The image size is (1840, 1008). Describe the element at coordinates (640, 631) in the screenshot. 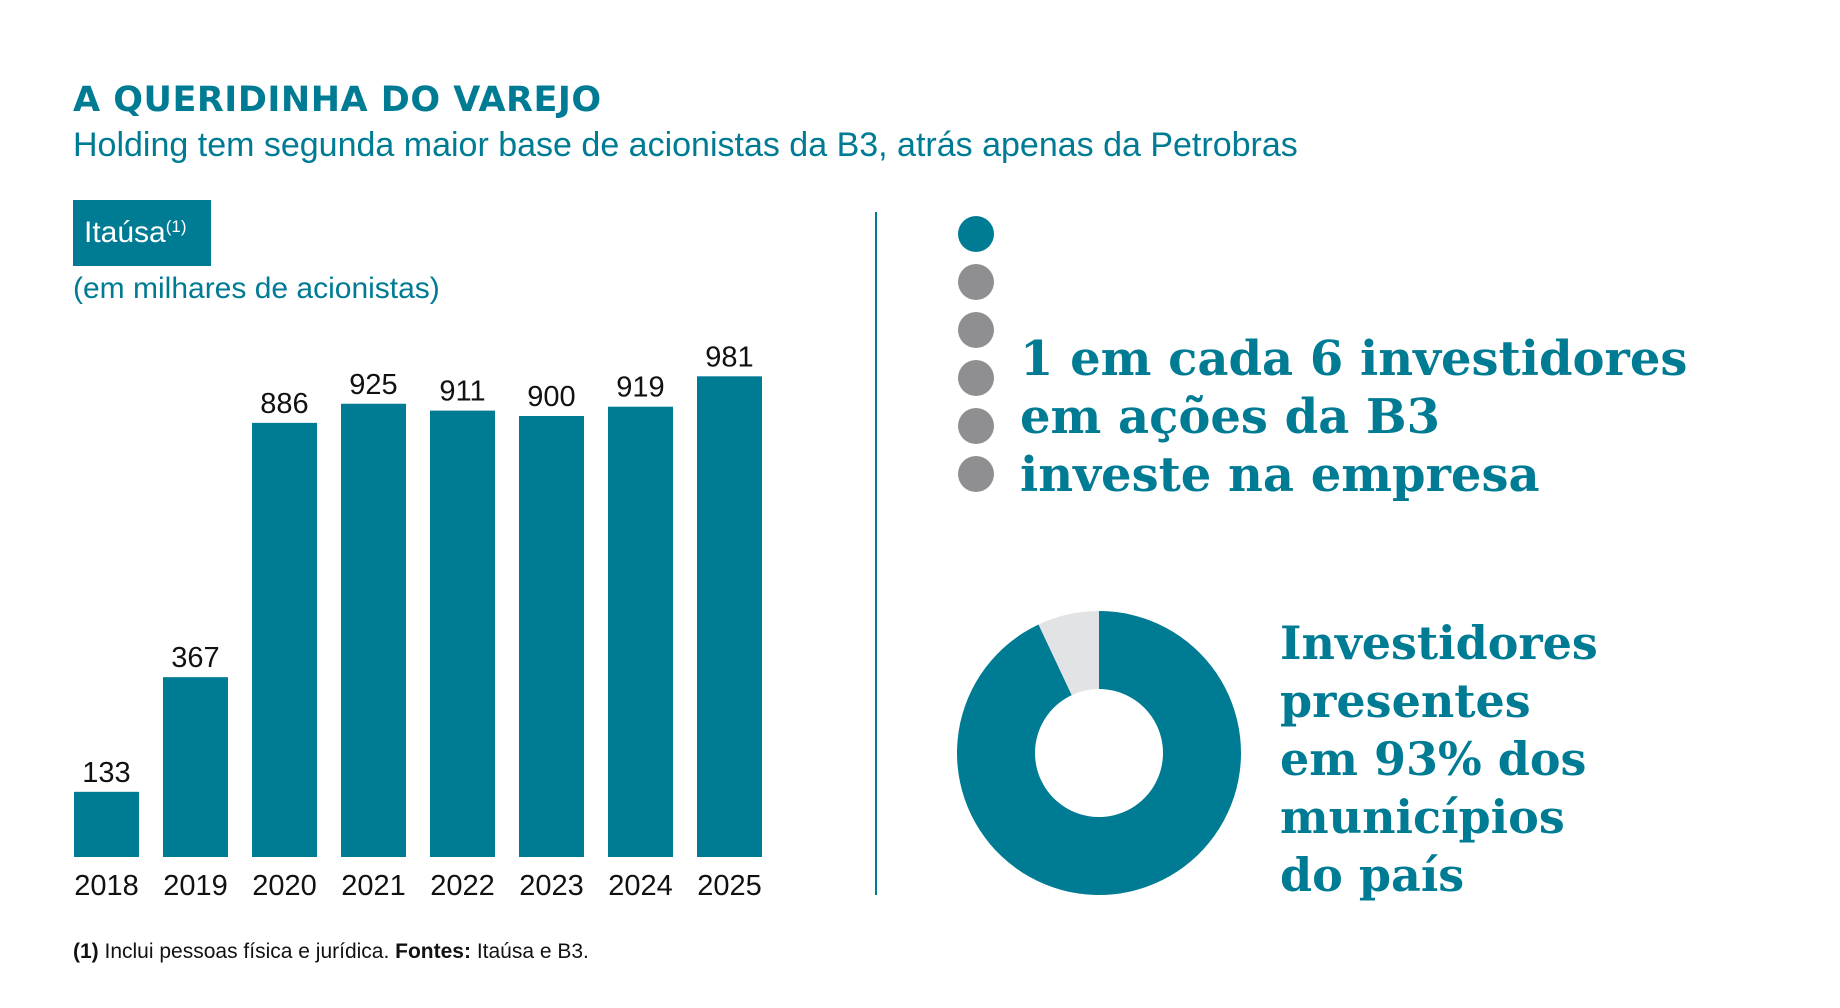

I see `bar-2024` at that location.